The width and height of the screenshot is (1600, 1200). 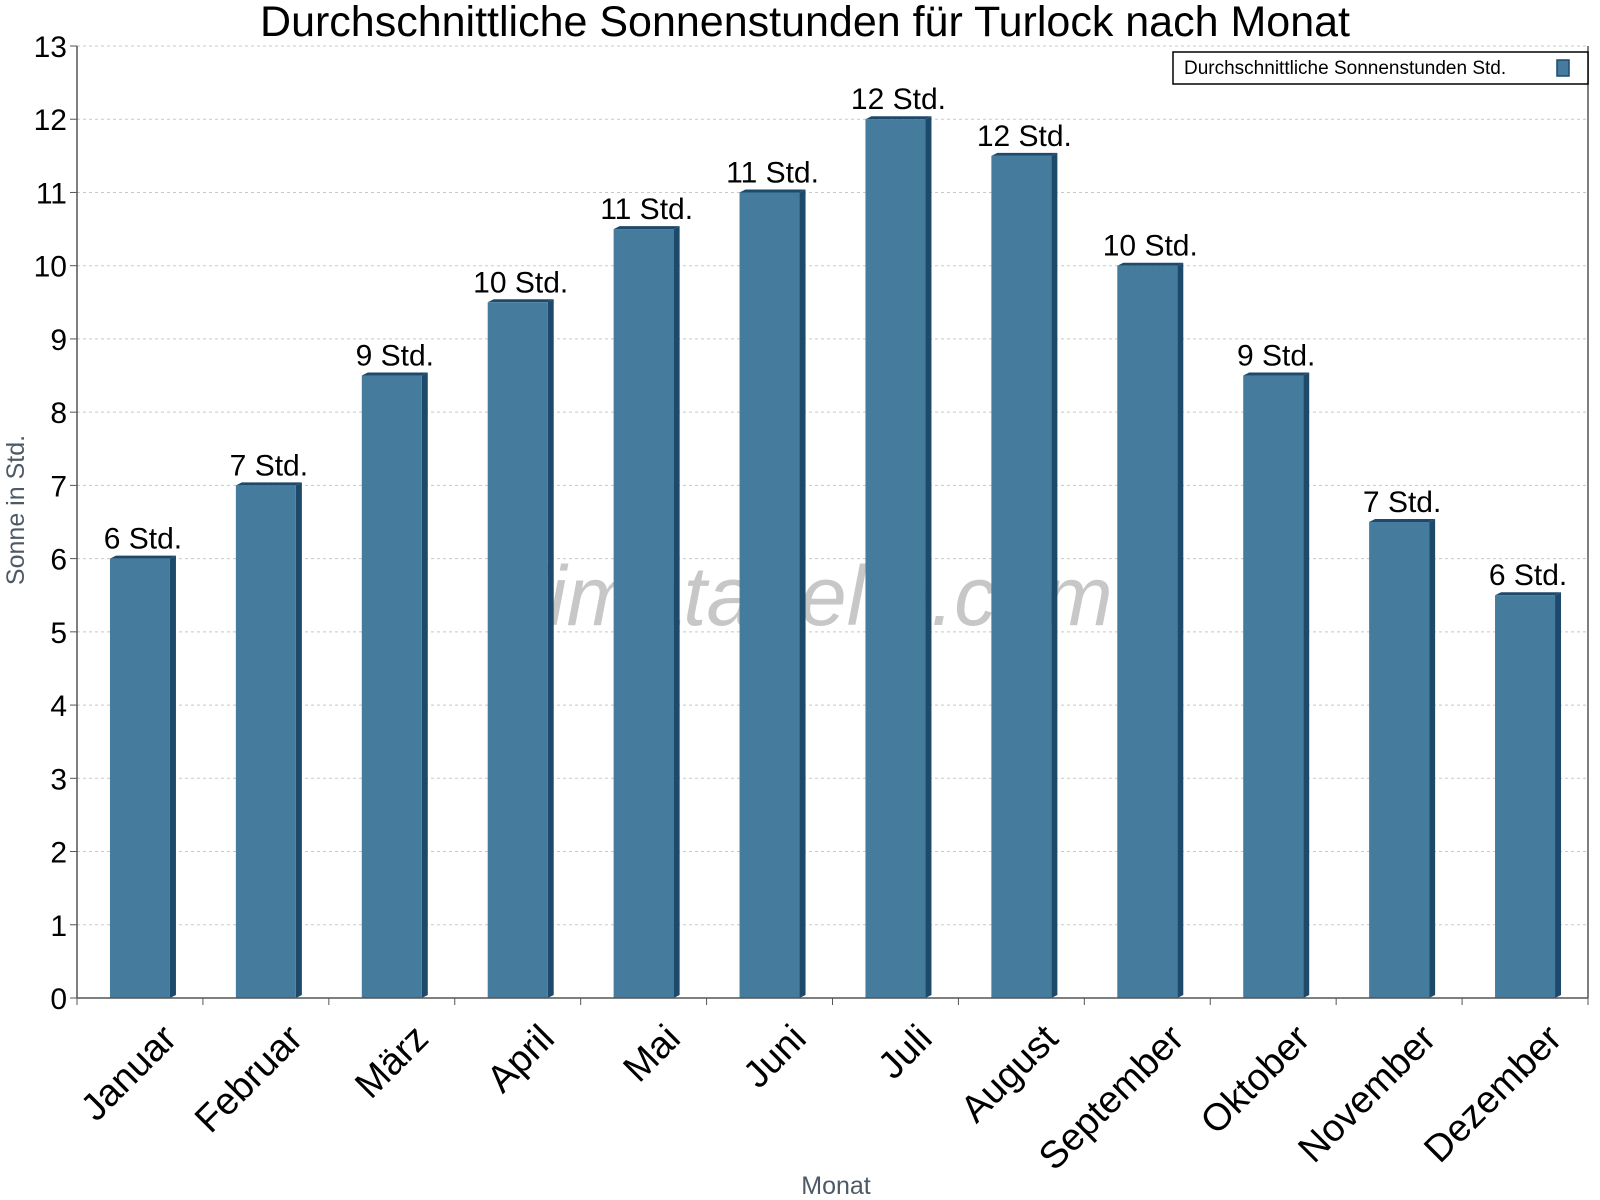 I want to click on x-tick-label: Dezember, so click(x=1493, y=1094).